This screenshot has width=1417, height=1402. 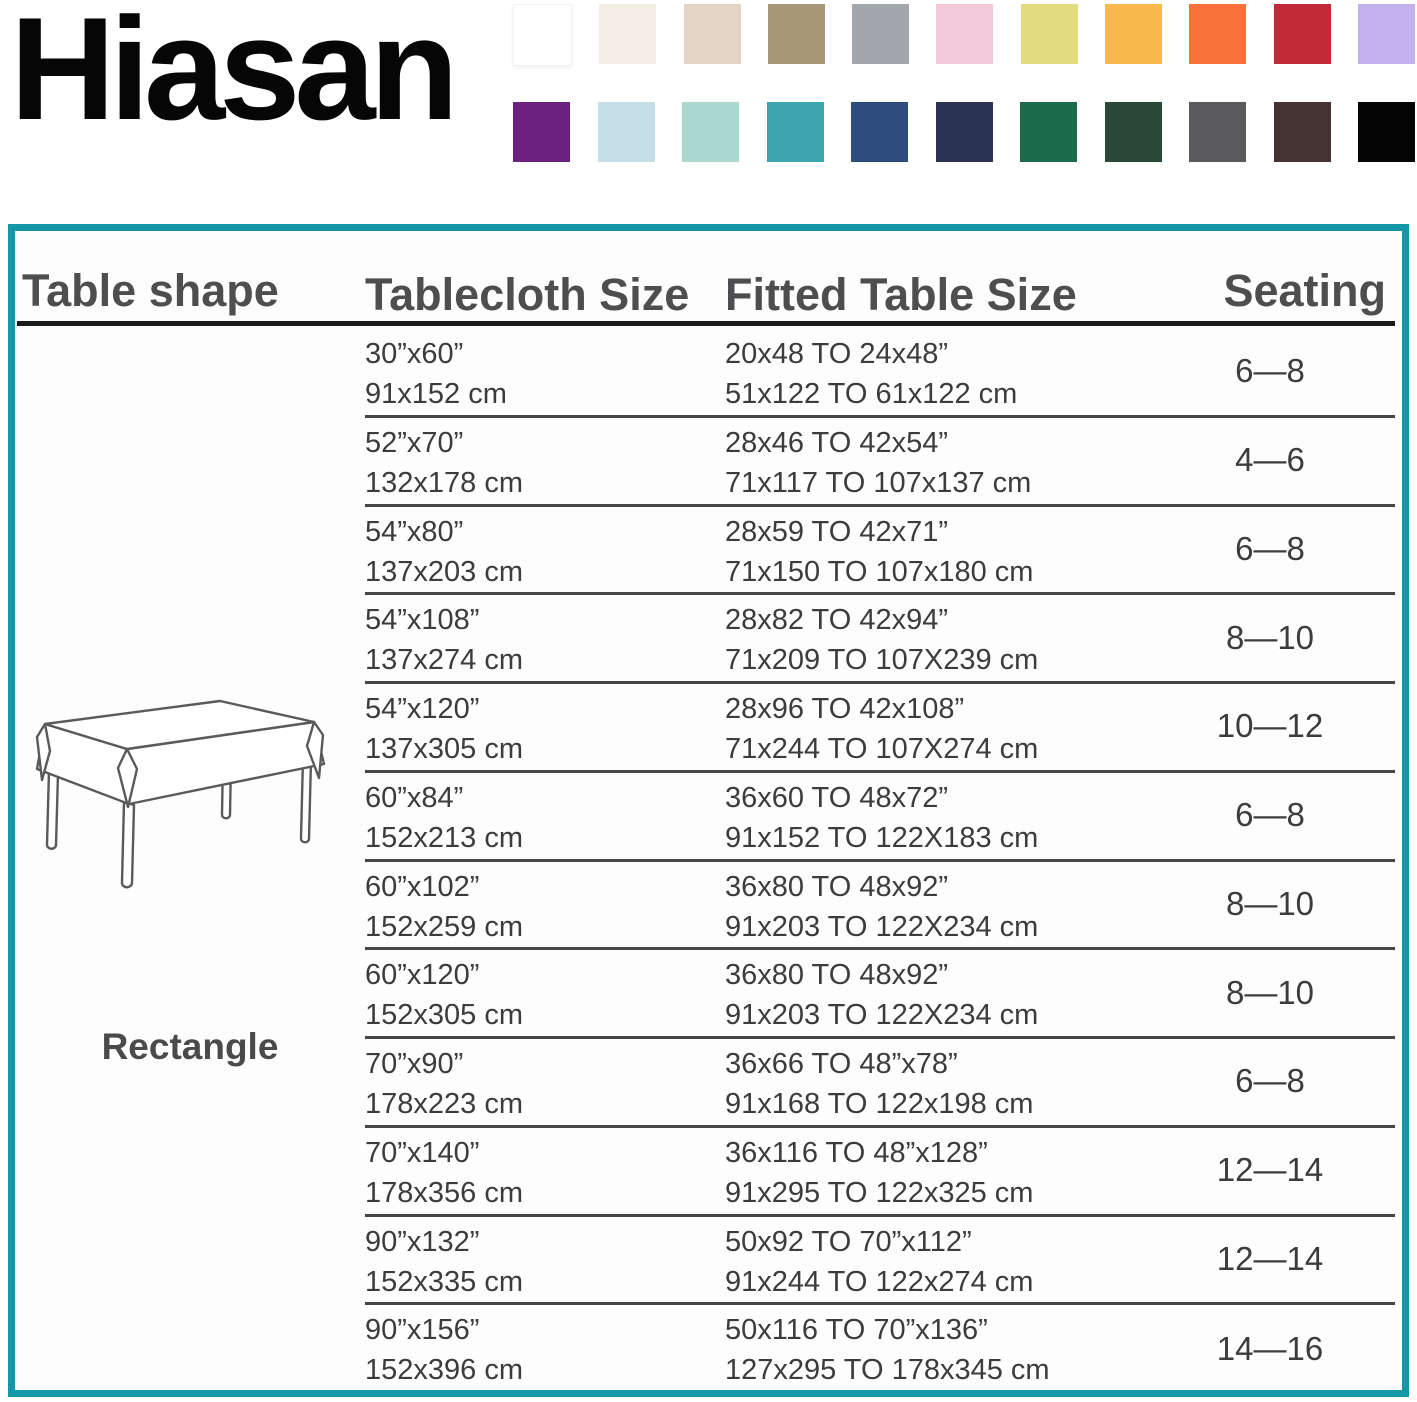 What do you see at coordinates (414, 354) in the screenshot?
I see `tablecloth-size-inches: 30”x60”` at bounding box center [414, 354].